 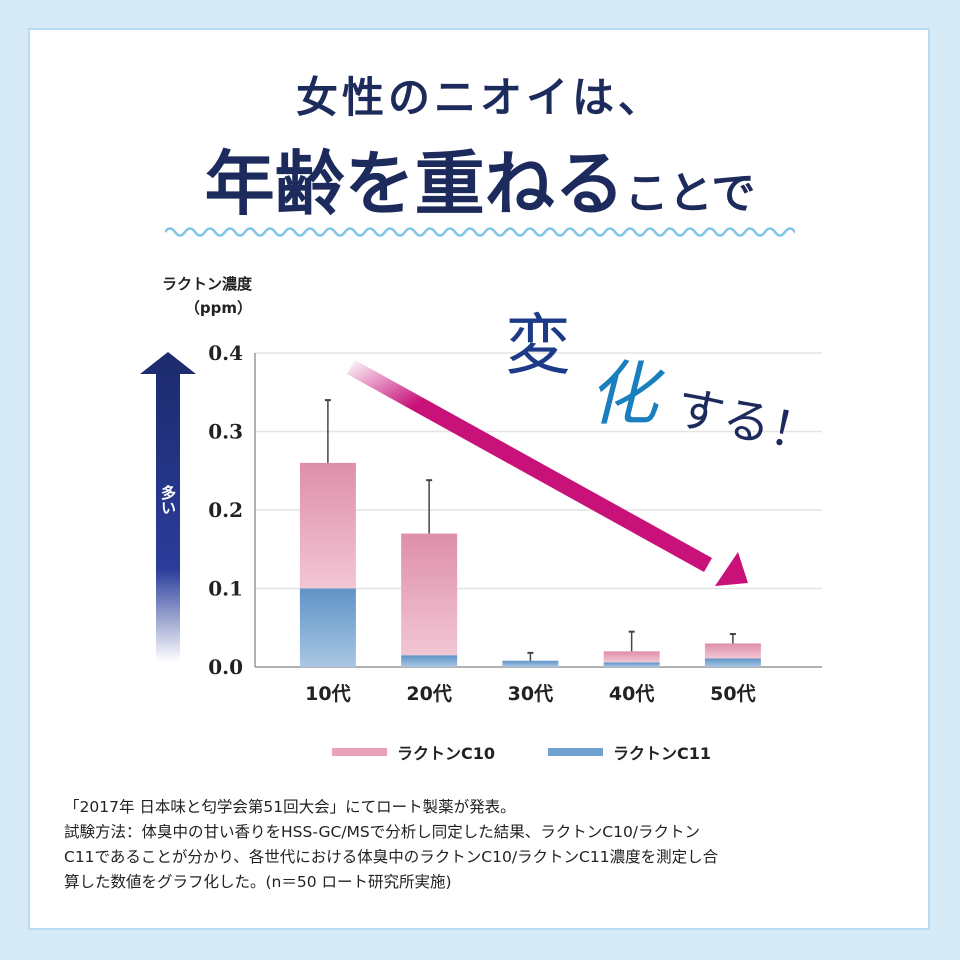 What do you see at coordinates (225, 510) in the screenshot?
I see `y-tick-label: 0.2` at bounding box center [225, 510].